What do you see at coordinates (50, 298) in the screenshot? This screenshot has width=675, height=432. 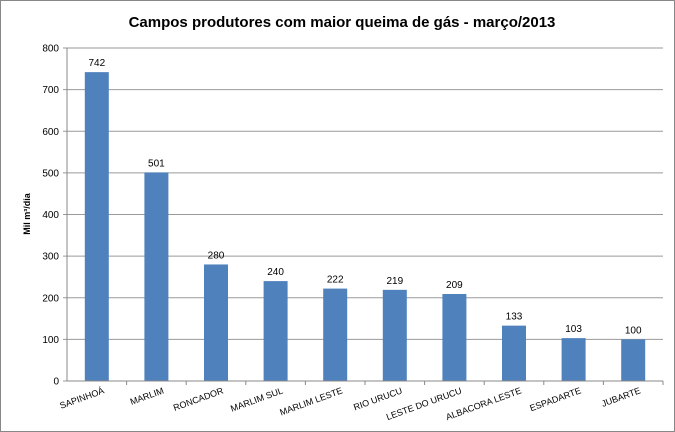 I see `y-tick-label: 200` at bounding box center [50, 298].